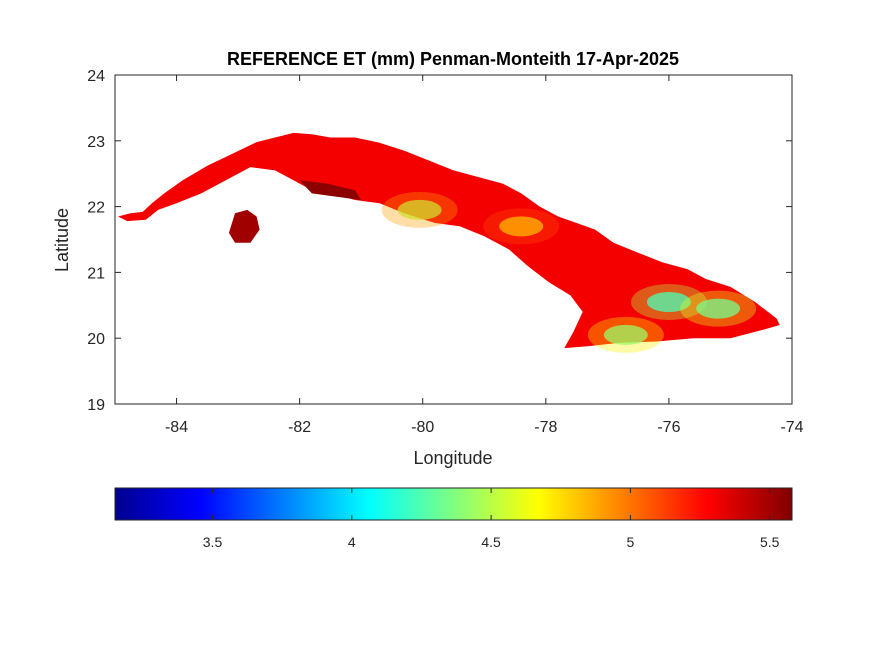  I want to click on isla-juventud, so click(244, 226).